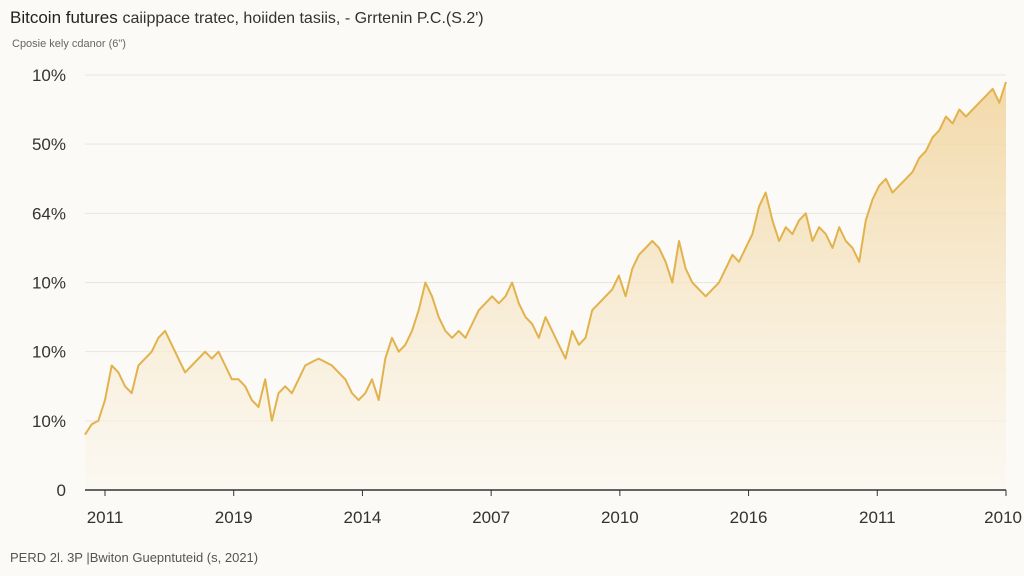 Image resolution: width=1024 pixels, height=576 pixels. What do you see at coordinates (491, 517) in the screenshot?
I see `x-tick-label: 2007` at bounding box center [491, 517].